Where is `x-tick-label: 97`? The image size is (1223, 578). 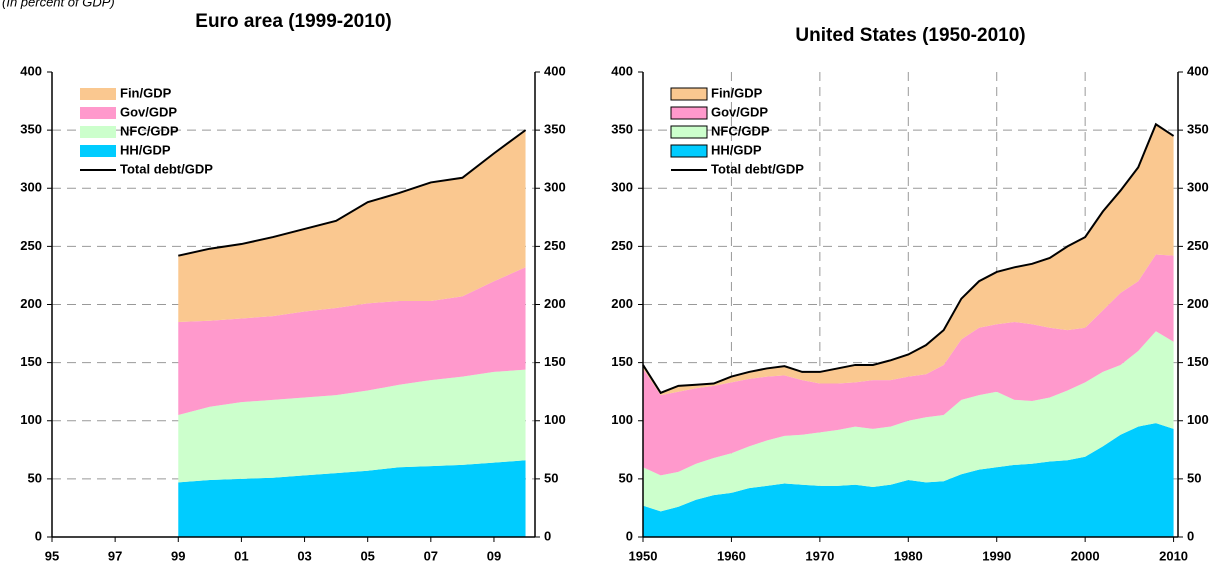 x-tick-label: 97 is located at coordinates (115, 555).